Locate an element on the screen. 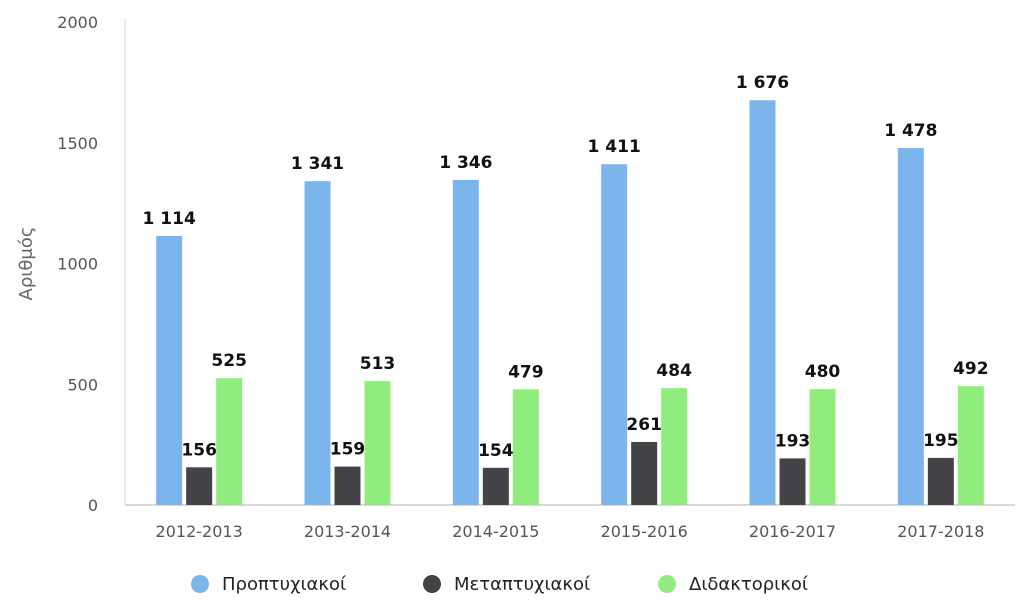  bar-data-label: 484 is located at coordinates (674, 371).